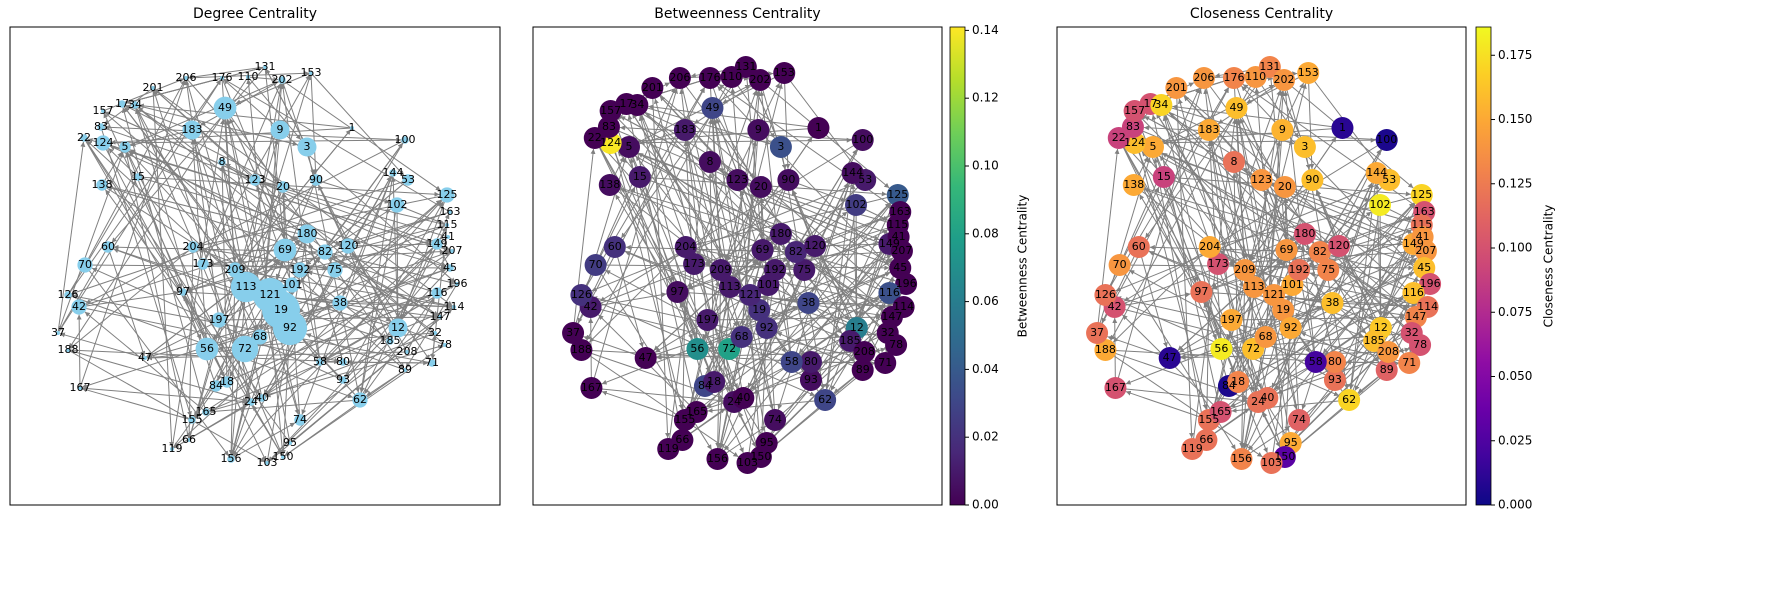 The image size is (1772, 590). I want to click on node-label: 68, so click(260, 336).